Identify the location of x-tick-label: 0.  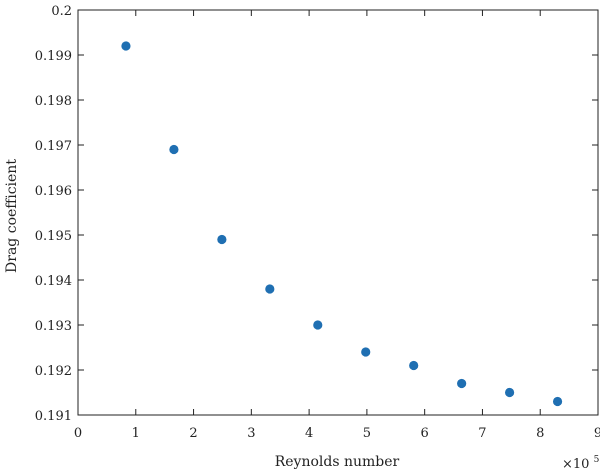
(78, 433).